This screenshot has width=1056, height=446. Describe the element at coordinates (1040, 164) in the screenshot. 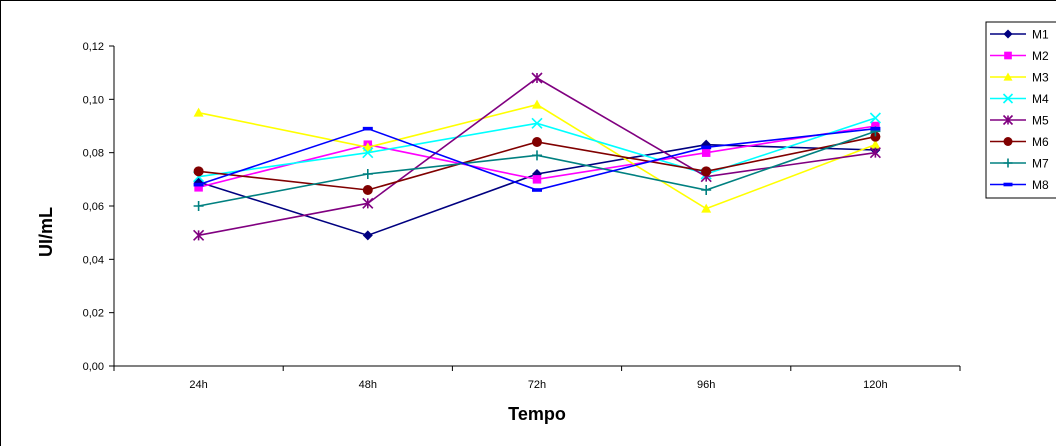

I see `legend-label: M7` at that location.